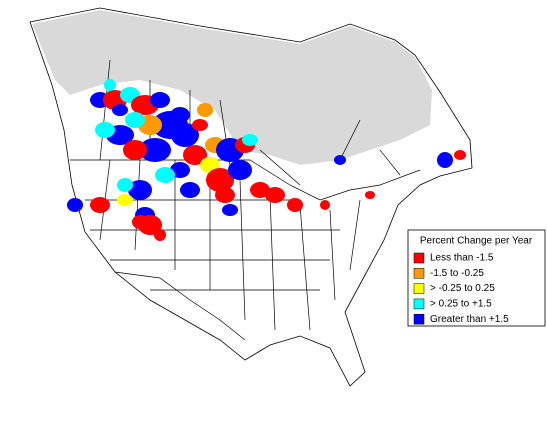  I want to click on us-mexico-border, so click(180, 306).